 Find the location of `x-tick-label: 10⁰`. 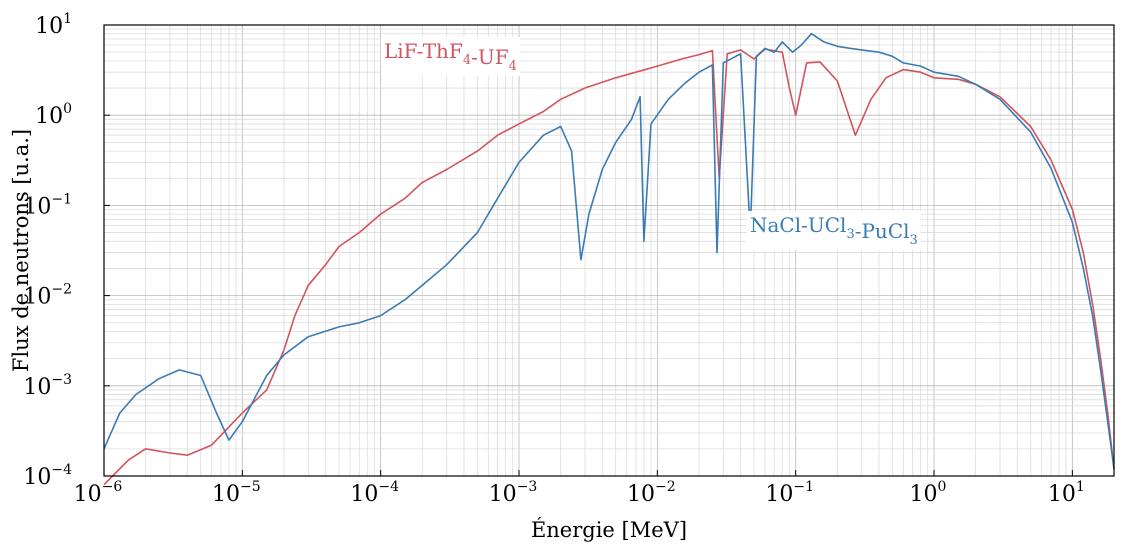

x-tick-label: 10⁰ is located at coordinates (928, 493).